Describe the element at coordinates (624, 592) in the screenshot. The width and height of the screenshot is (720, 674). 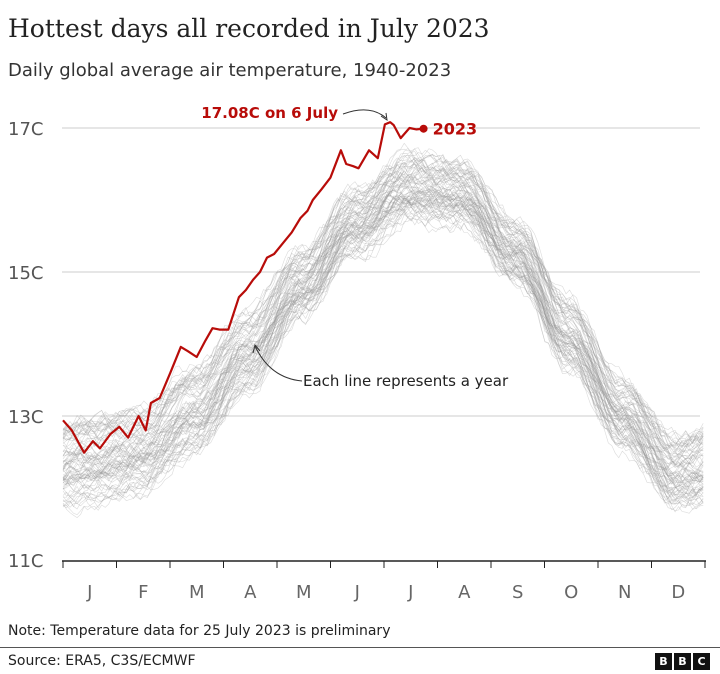
I see `x-tick-label: N` at that location.